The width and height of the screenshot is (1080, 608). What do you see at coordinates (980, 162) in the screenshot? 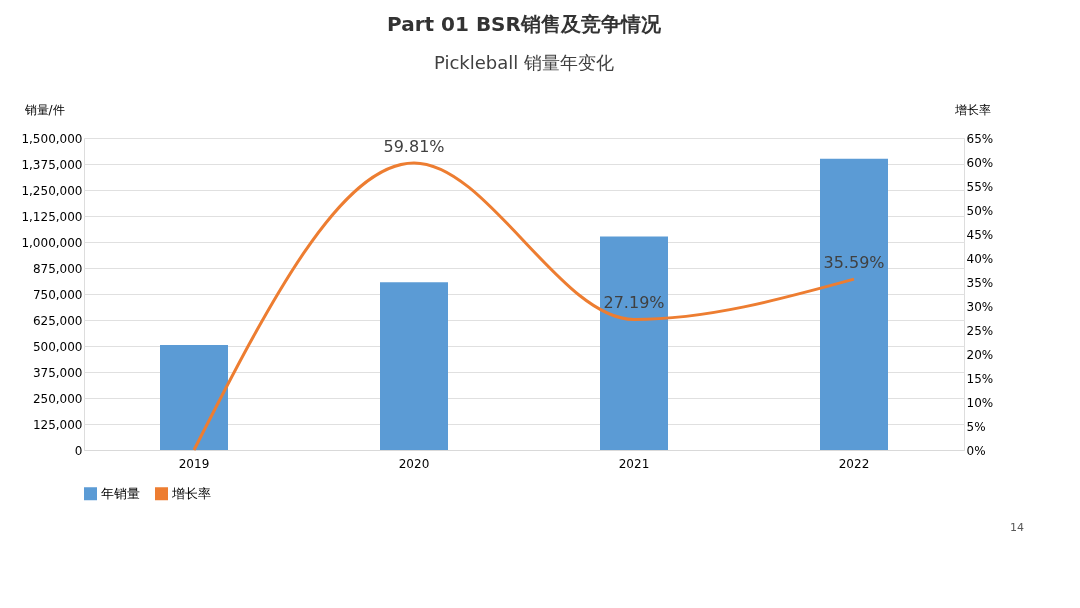
I see `y2-tick-label: 60%` at bounding box center [980, 162].